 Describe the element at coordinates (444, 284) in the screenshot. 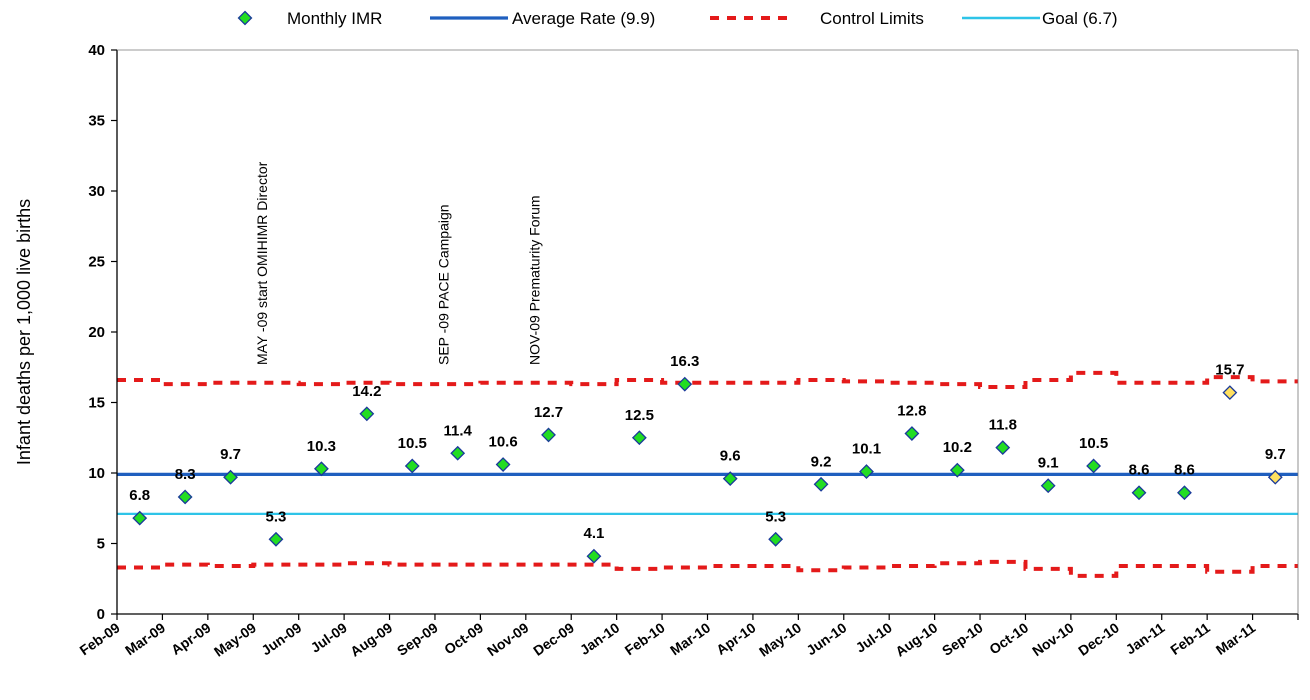

I see `annotation-text: SEP -09 PACE Campaign` at that location.